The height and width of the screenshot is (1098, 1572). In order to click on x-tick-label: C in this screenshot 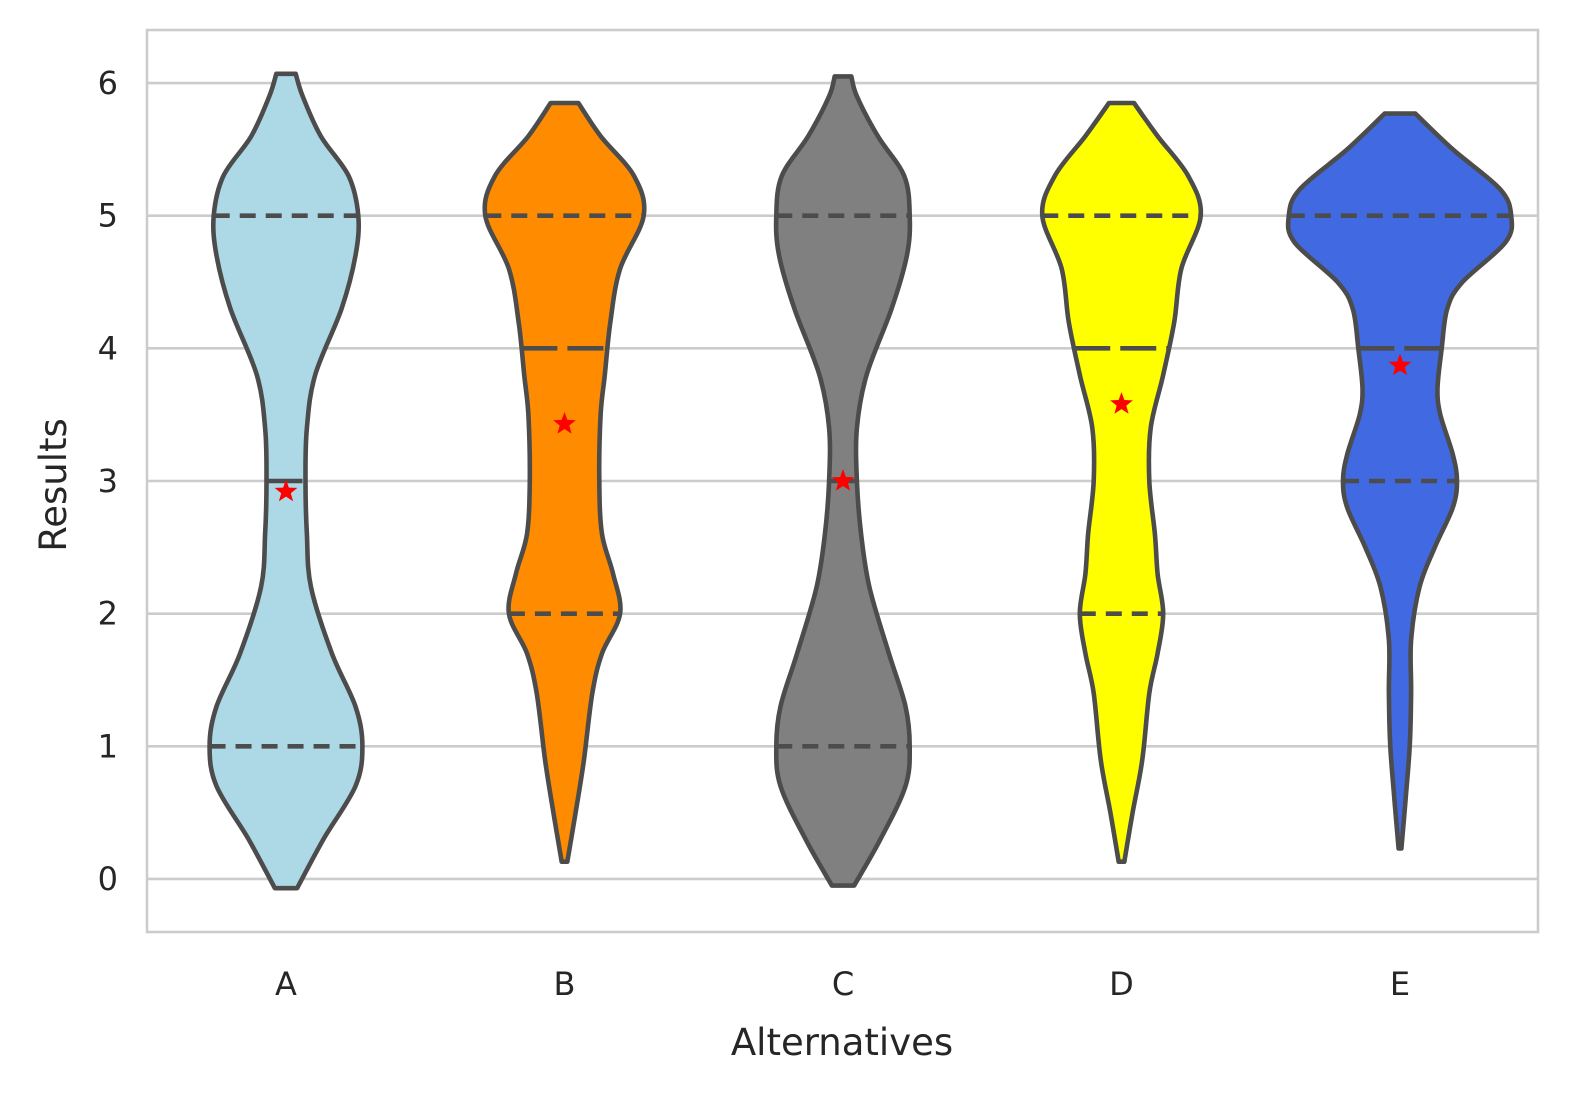, I will do `click(843, 984)`.